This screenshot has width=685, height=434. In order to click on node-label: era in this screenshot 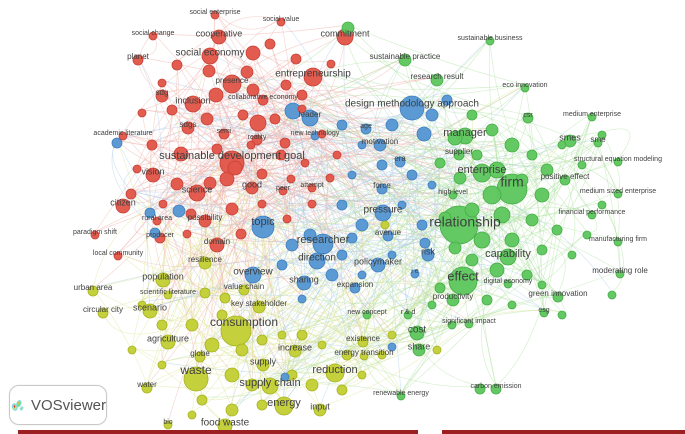, I will do `click(400, 158)`.